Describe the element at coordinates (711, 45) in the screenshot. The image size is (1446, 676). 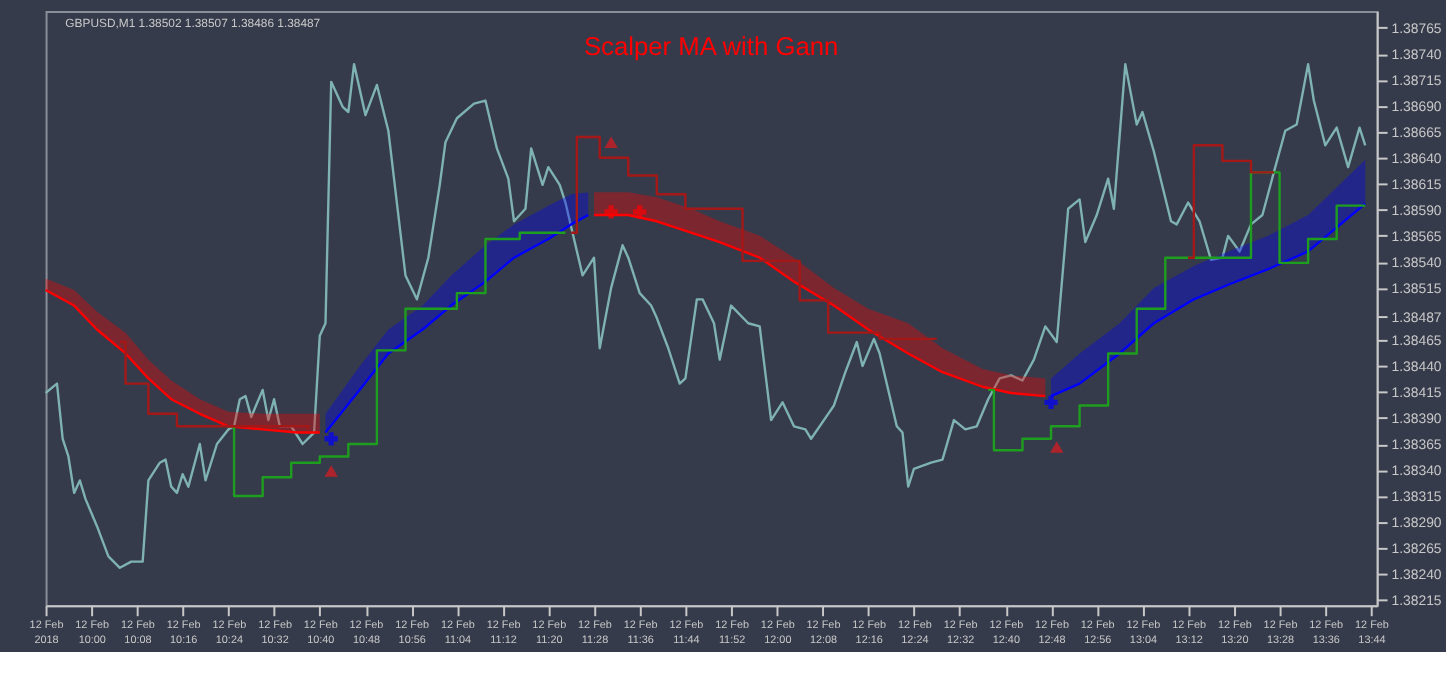
I see `text: Scalper MA with Gann` at that location.